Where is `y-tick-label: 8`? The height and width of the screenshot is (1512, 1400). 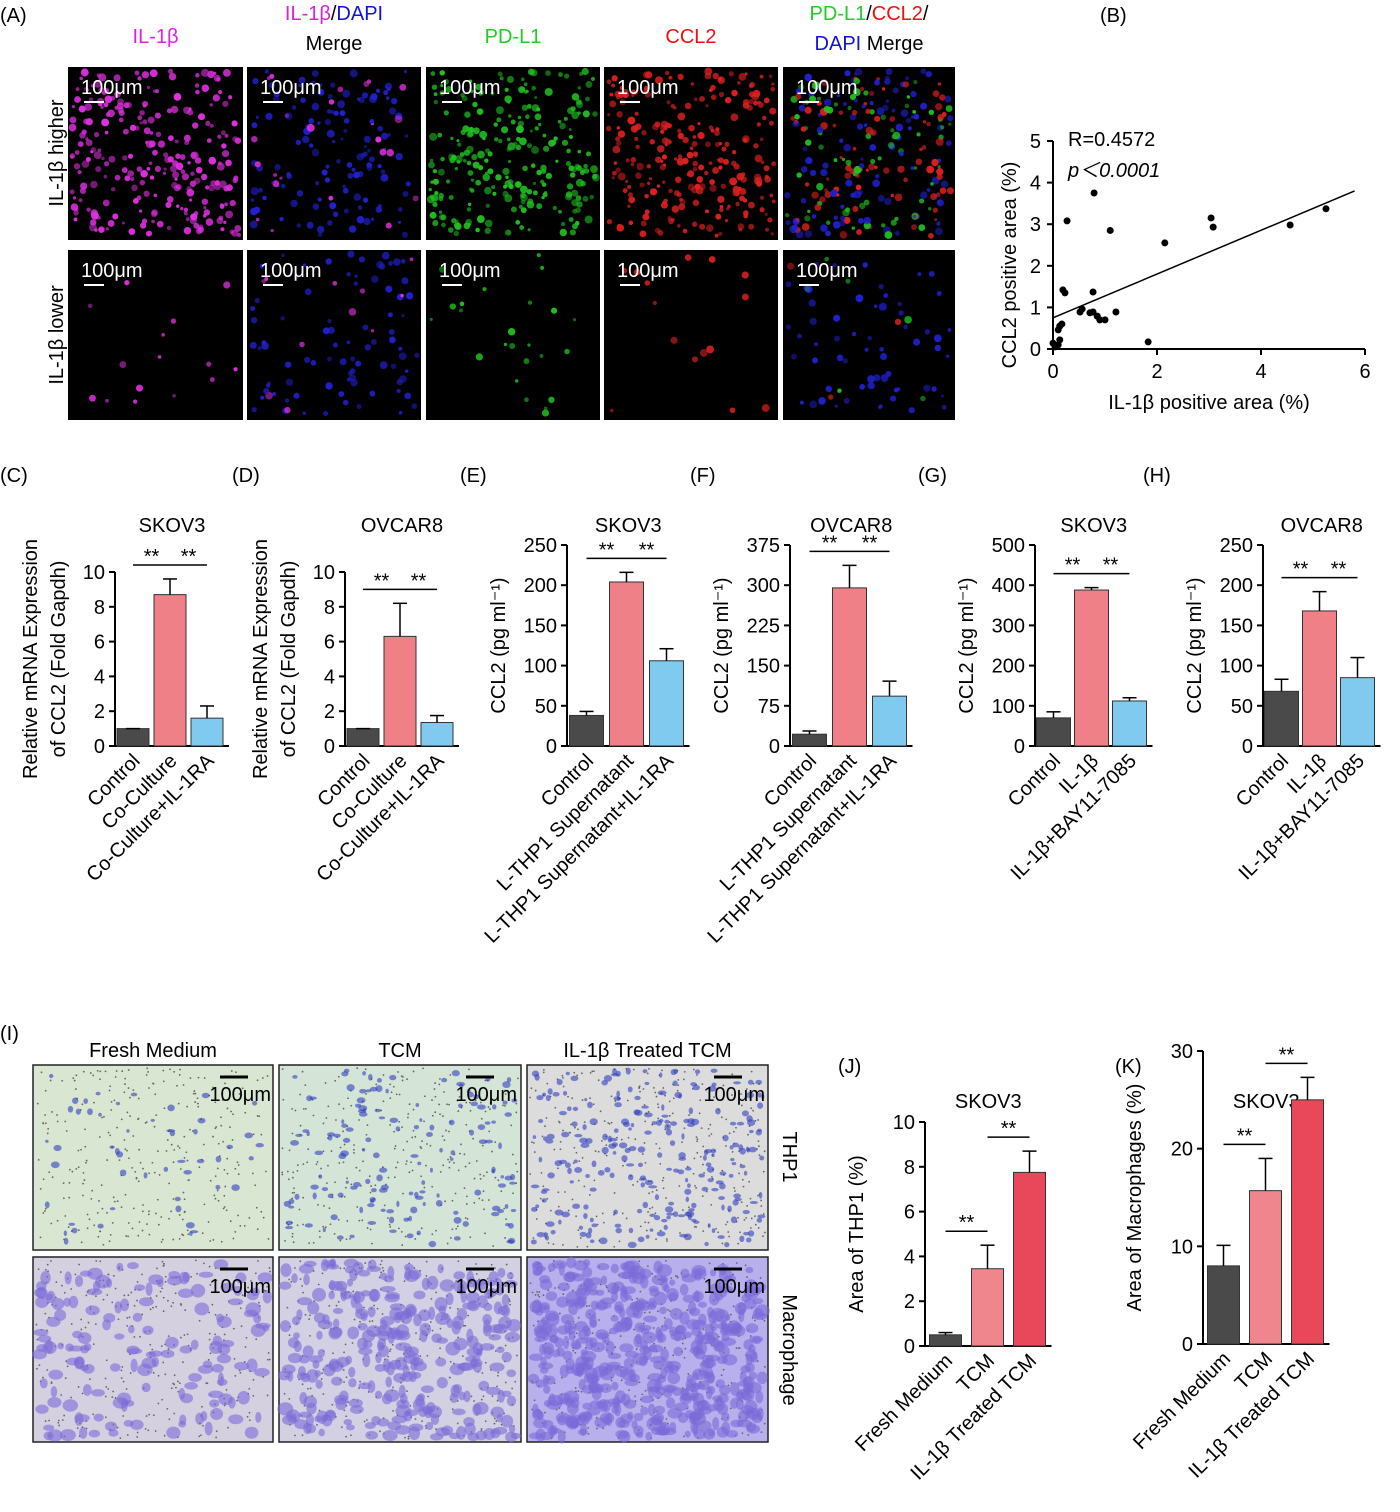 y-tick-label: 8 is located at coordinates (99, 608).